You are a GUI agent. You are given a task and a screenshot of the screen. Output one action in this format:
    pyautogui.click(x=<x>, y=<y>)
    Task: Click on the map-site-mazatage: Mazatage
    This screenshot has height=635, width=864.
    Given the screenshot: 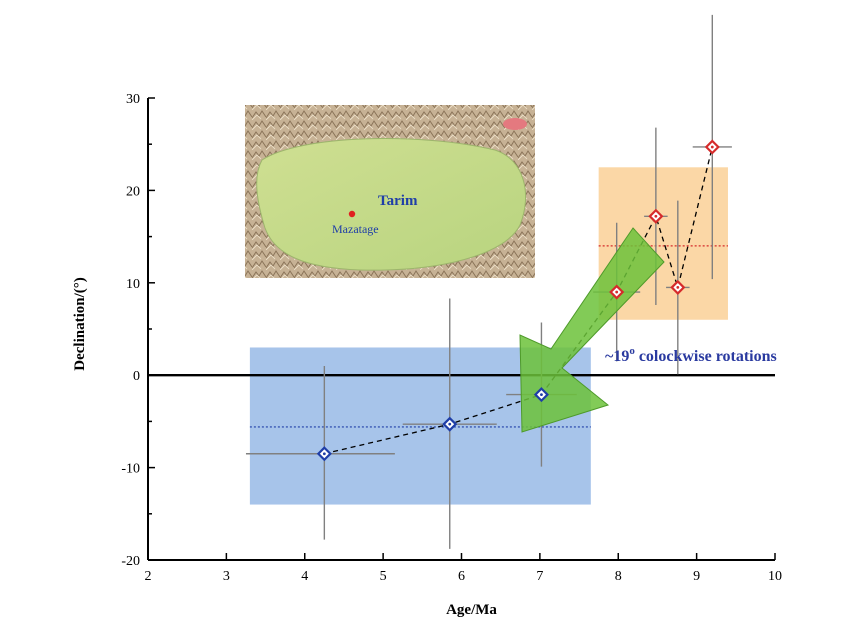 What is the action you would take?
    pyautogui.click(x=355, y=229)
    